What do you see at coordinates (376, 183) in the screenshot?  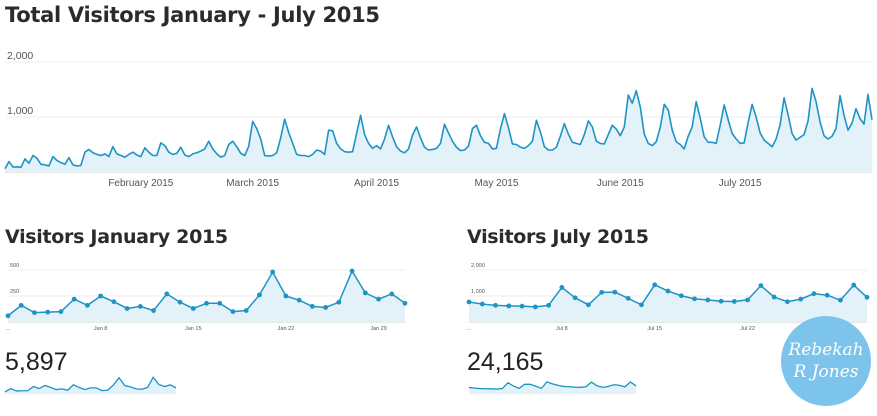 I see `total-visitors-chart-x-tick-label: April 2015` at bounding box center [376, 183].